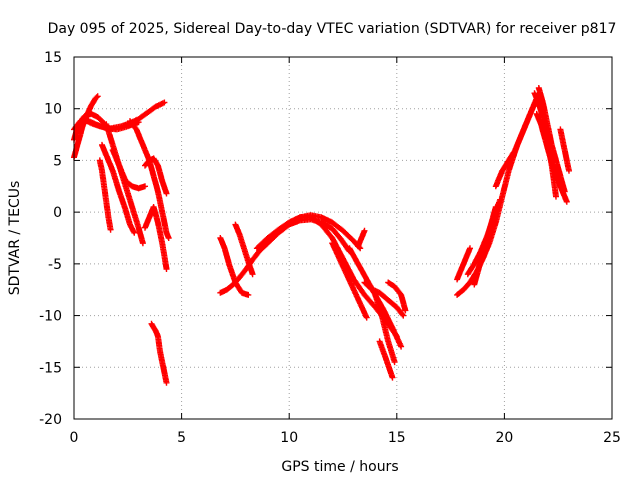  I want to click on series-b9, so click(384, 299).